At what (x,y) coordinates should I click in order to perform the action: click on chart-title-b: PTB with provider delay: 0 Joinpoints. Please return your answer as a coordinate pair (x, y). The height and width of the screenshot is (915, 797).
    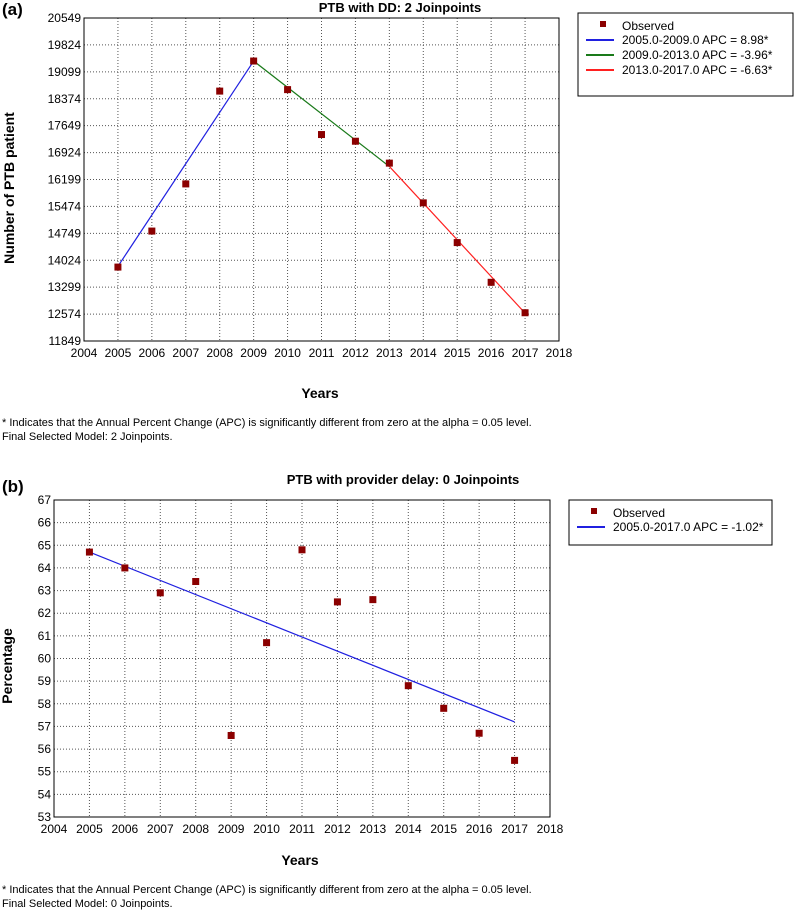
    Looking at the image, I should click on (403, 479).